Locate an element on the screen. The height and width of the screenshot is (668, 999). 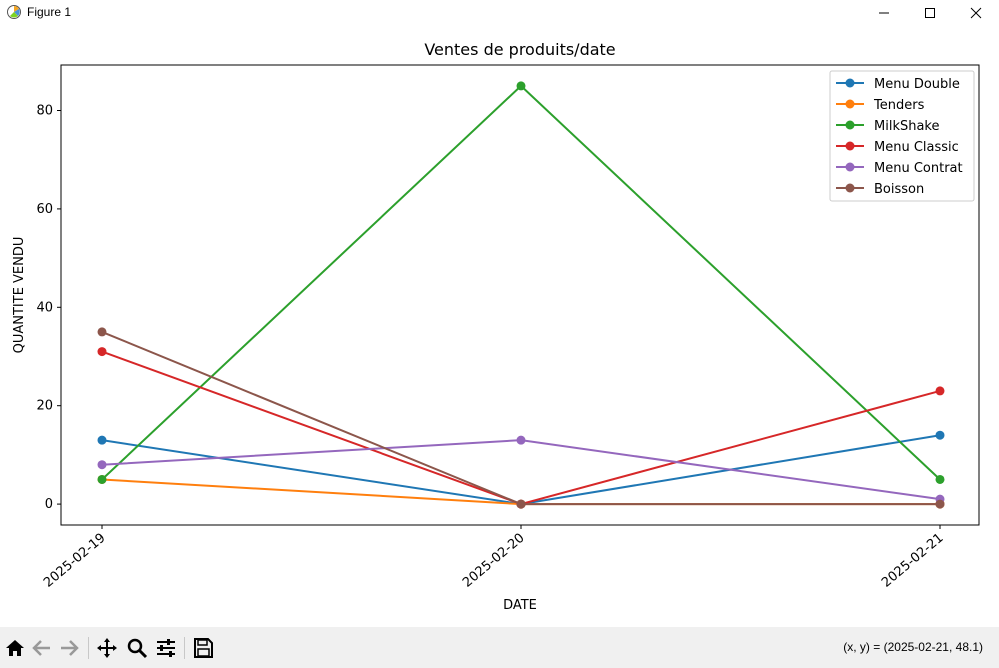
y-tick-label: 40 is located at coordinates (44, 307).